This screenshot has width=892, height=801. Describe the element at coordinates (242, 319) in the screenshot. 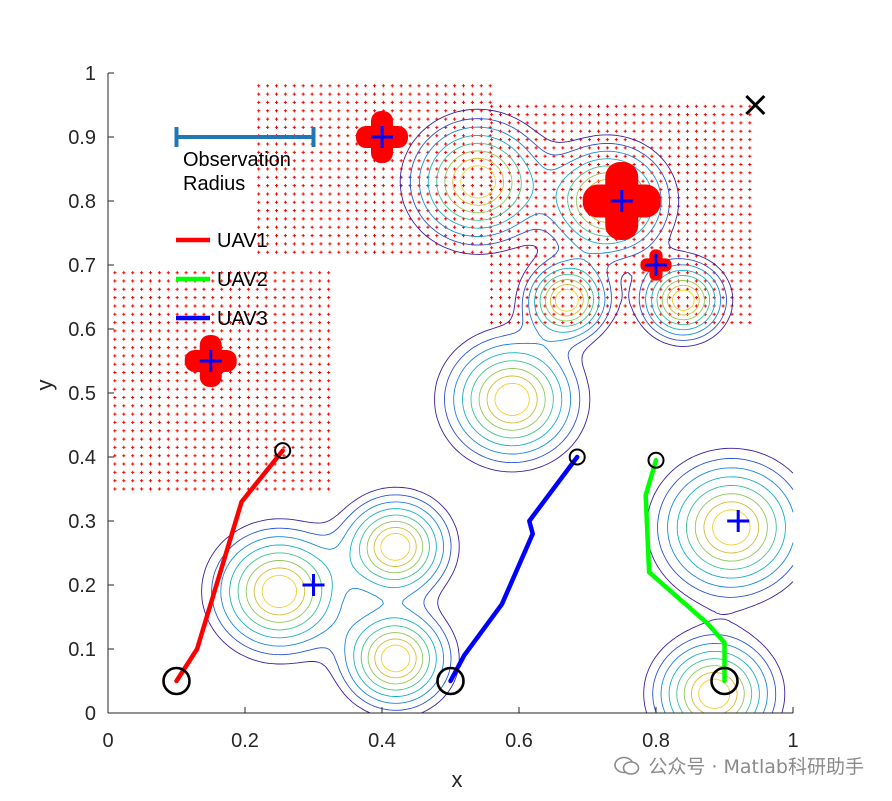

I see `legend-label-uav3: UAV3` at that location.